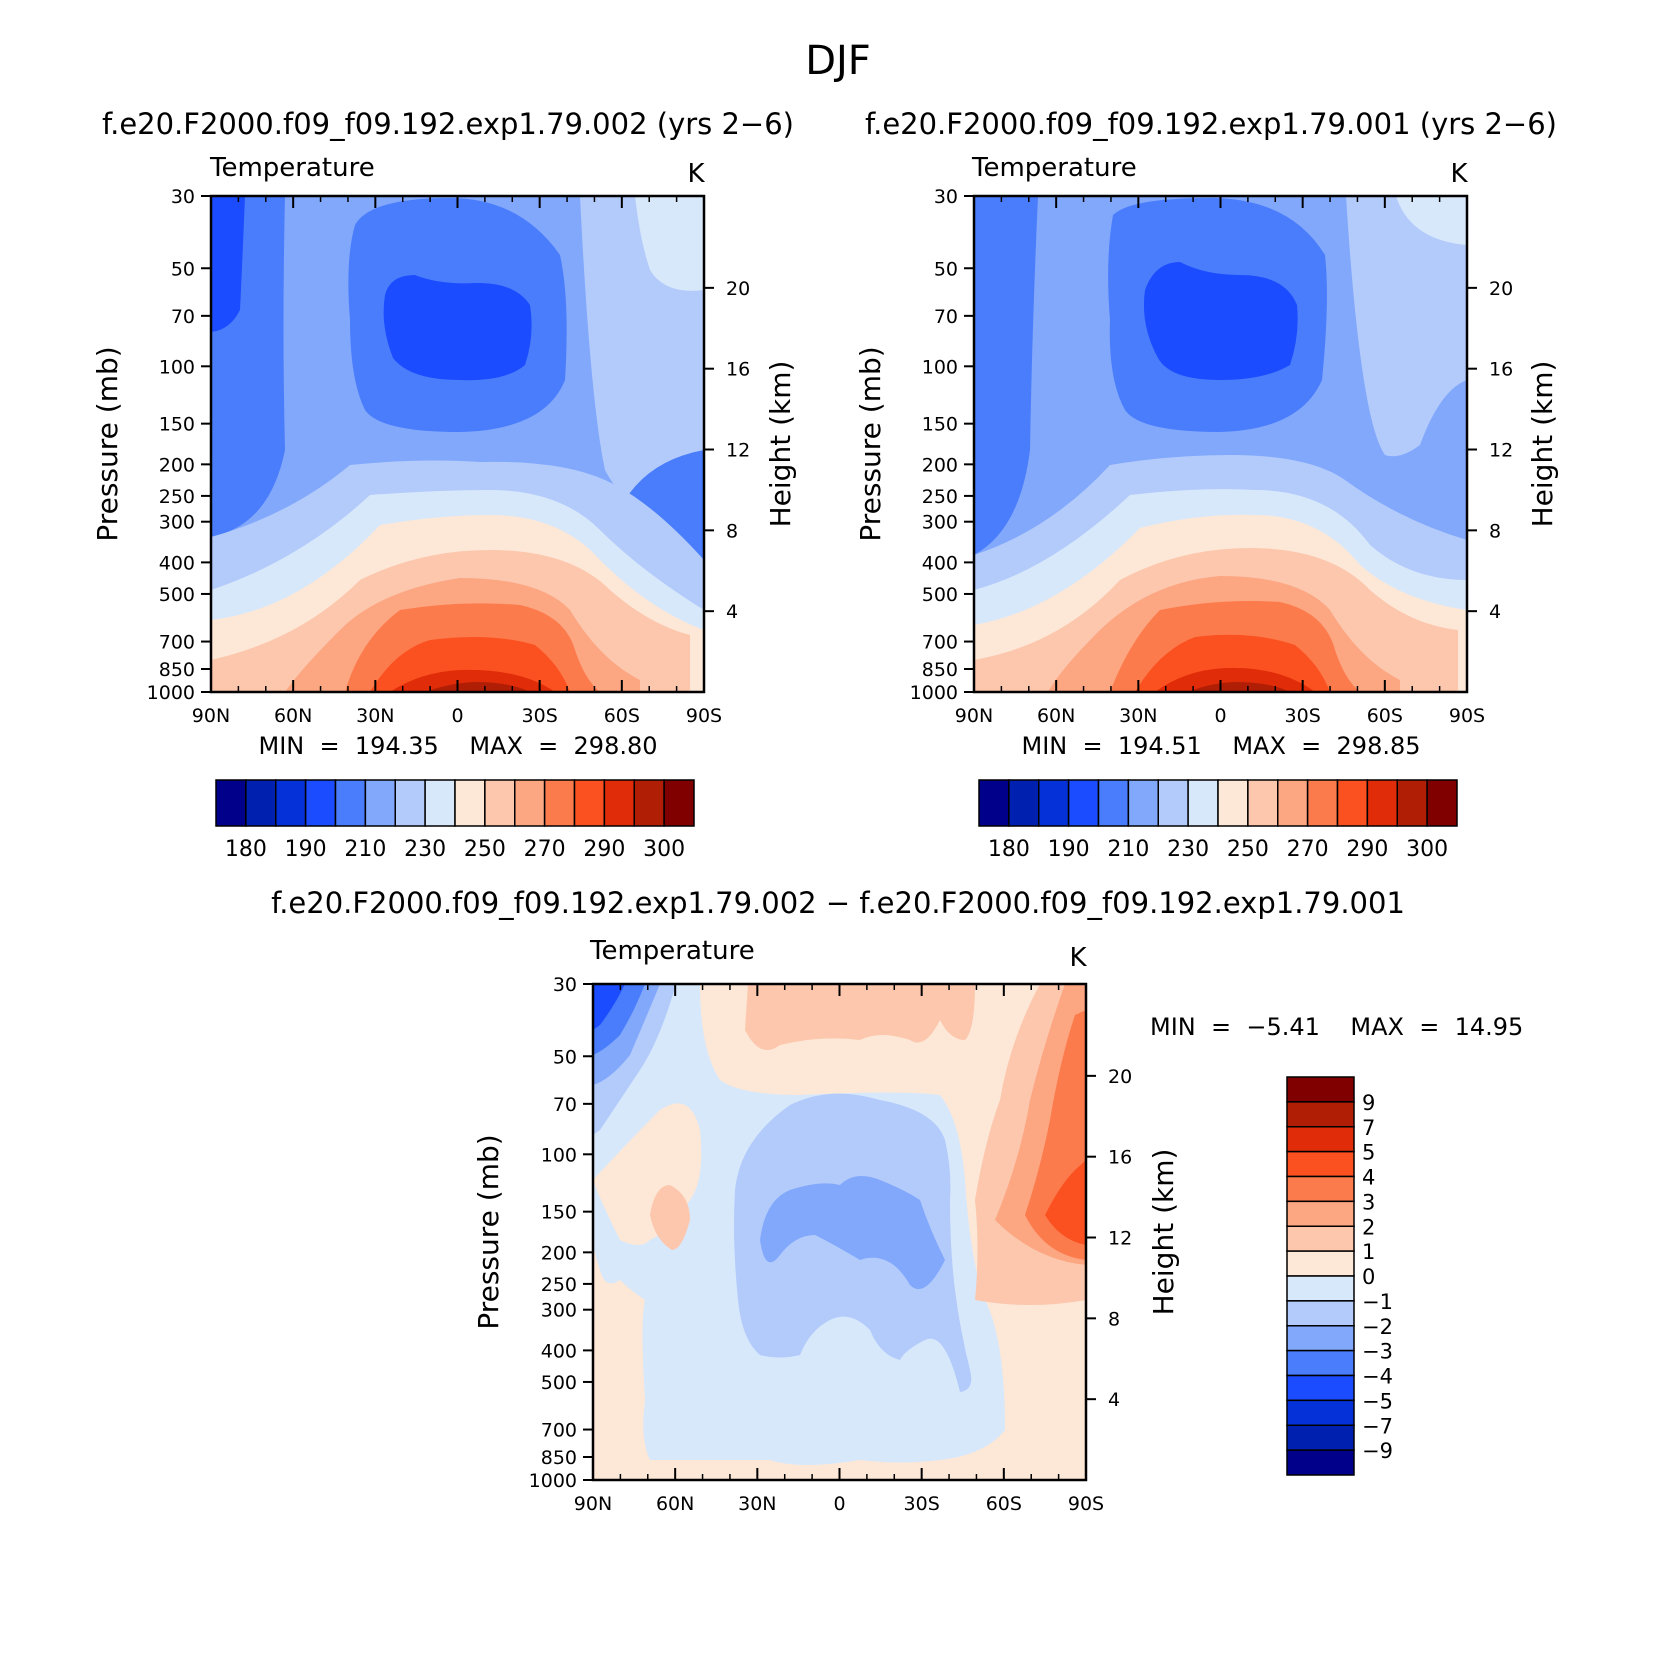 The height and width of the screenshot is (1666, 1663). I want to click on x-tick-label: 60N, so click(675, 1504).